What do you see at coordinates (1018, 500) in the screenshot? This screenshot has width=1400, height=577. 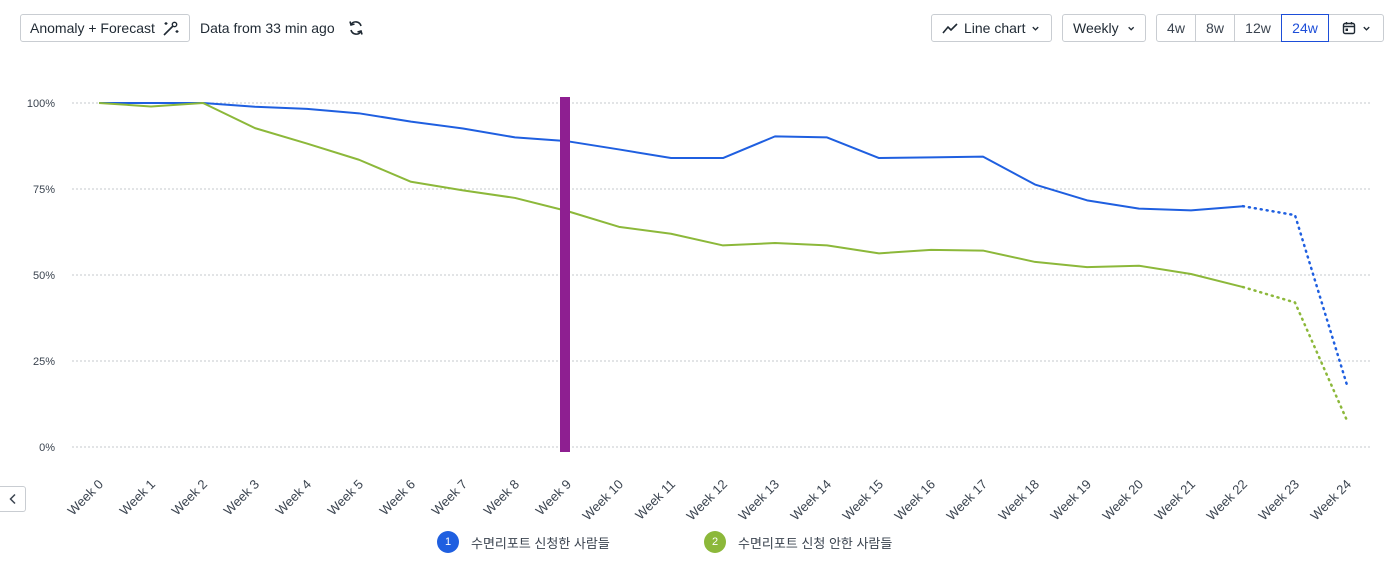 I see `x-tick-label: Week 18` at bounding box center [1018, 500].